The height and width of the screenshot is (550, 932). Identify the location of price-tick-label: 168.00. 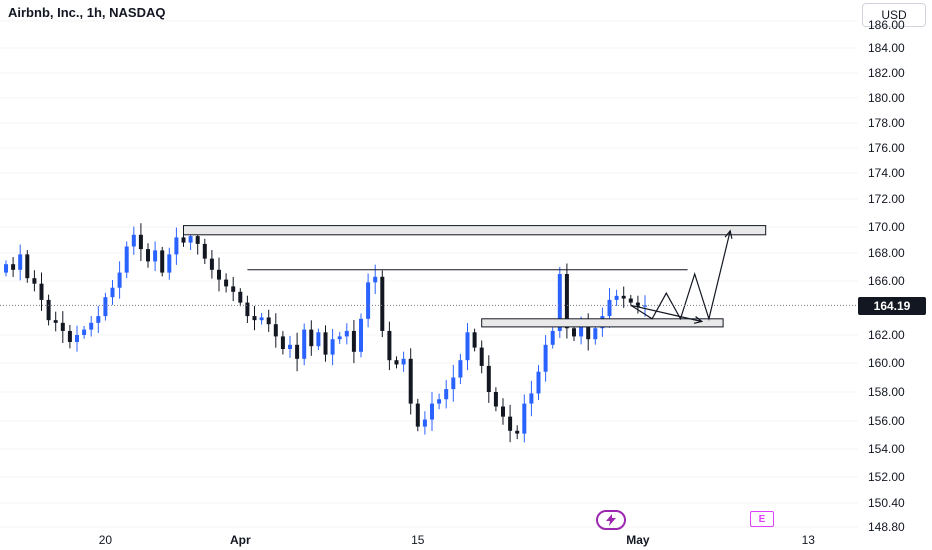
(886, 253).